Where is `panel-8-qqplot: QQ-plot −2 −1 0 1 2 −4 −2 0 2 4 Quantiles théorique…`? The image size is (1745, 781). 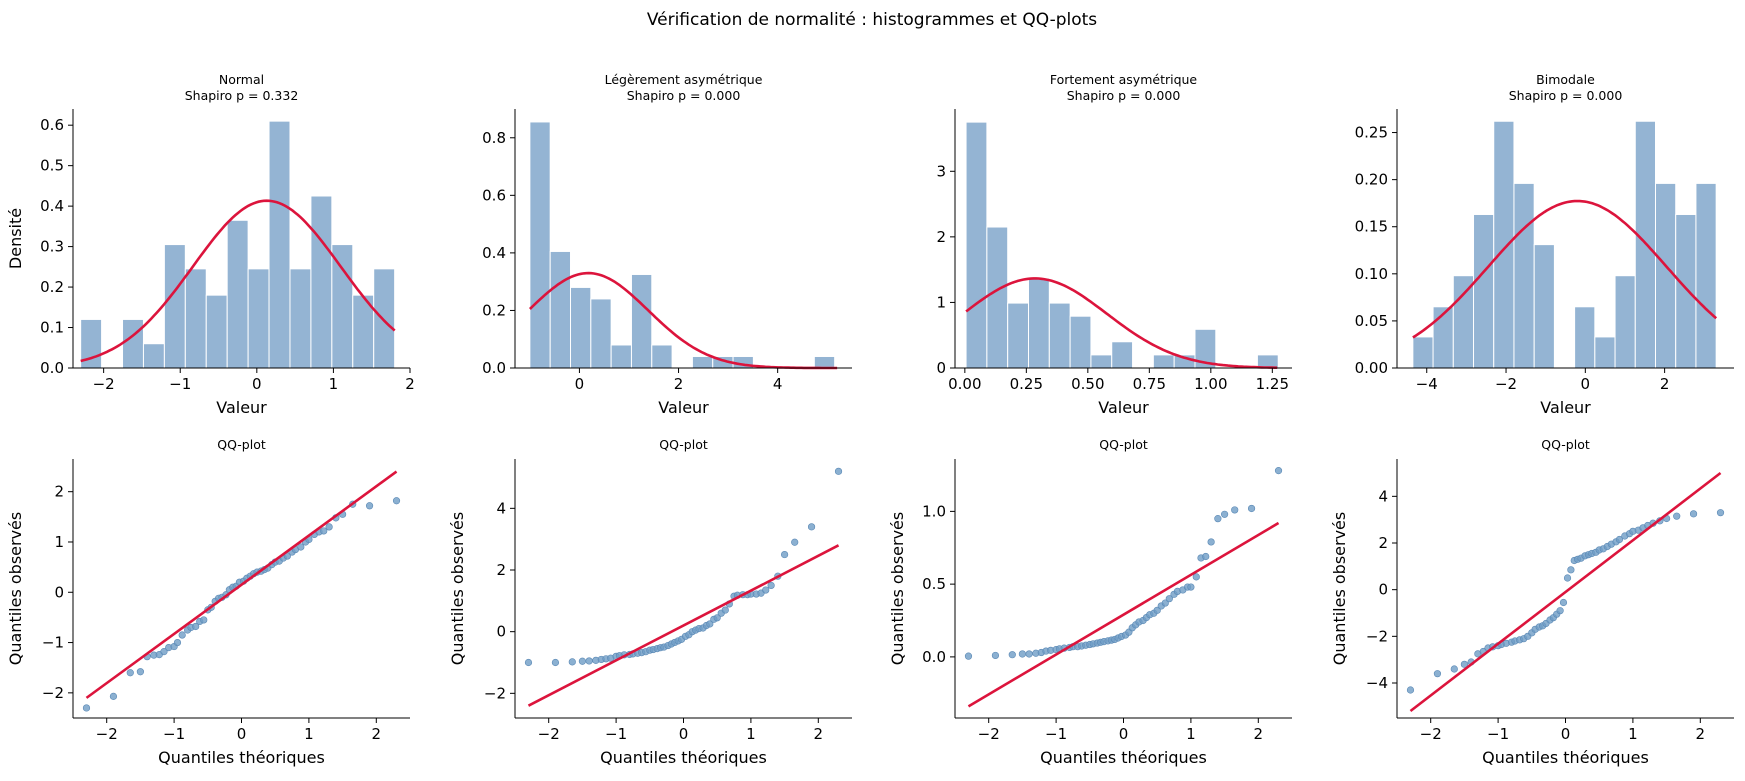
panel-8-qqplot: QQ-plot −2 −1 0 1 2 −4 −2 0 2 4 Quantiles théorique… is located at coordinates (1532, 602).